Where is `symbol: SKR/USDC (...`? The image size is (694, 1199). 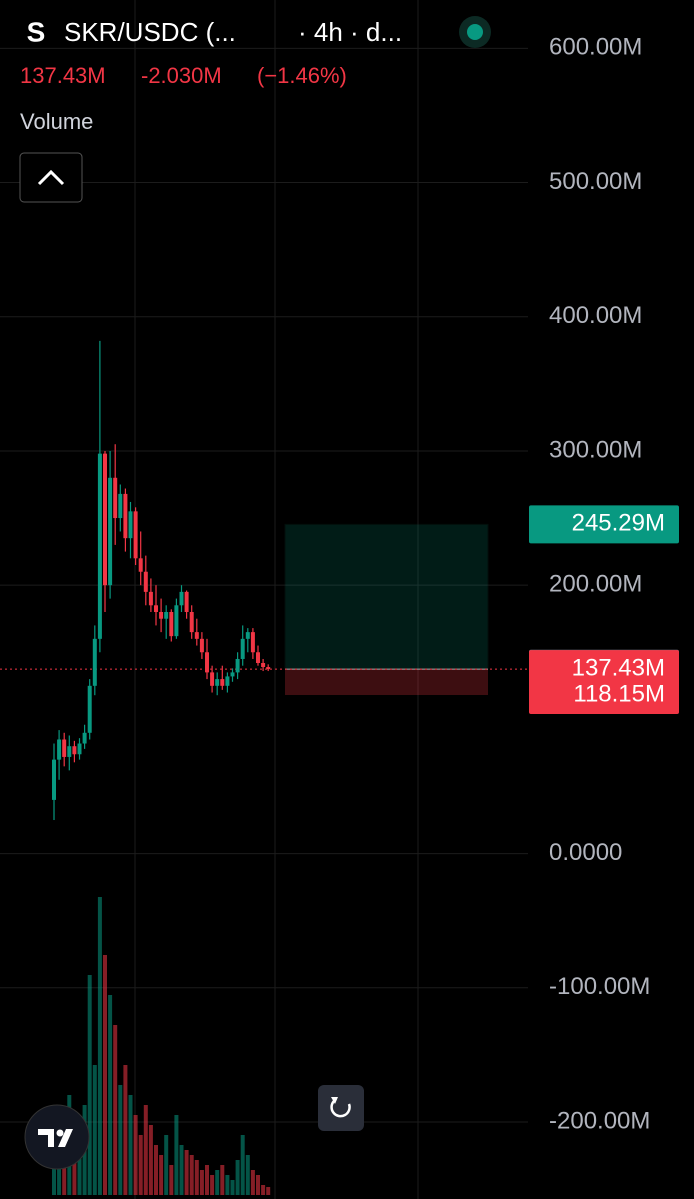
symbol: SKR/USDC (... is located at coordinates (150, 32).